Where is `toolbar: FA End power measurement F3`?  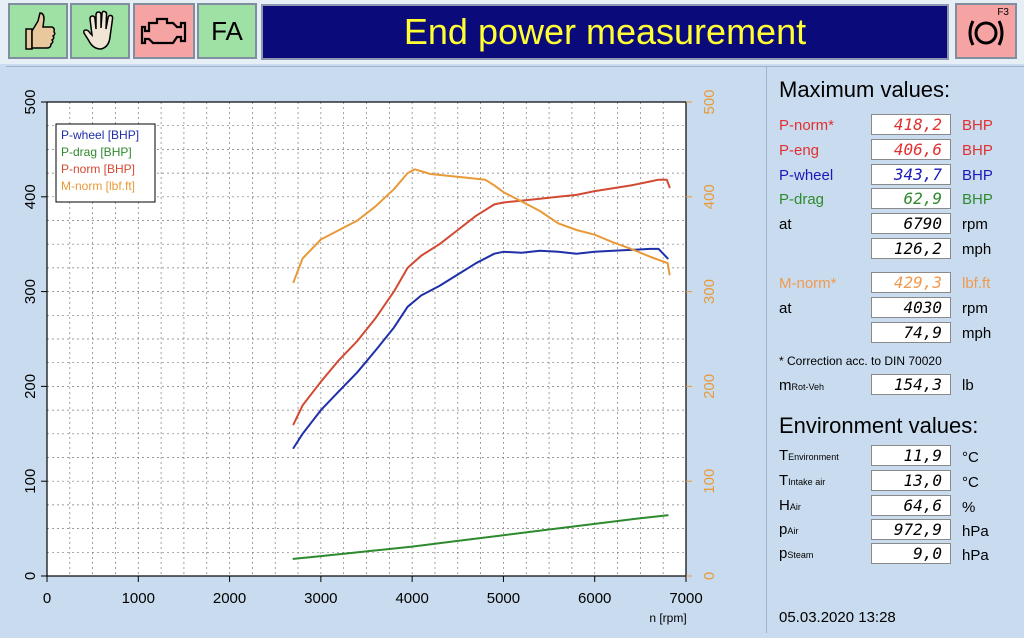
toolbar: FA End power measurement F3 is located at coordinates (512, 32).